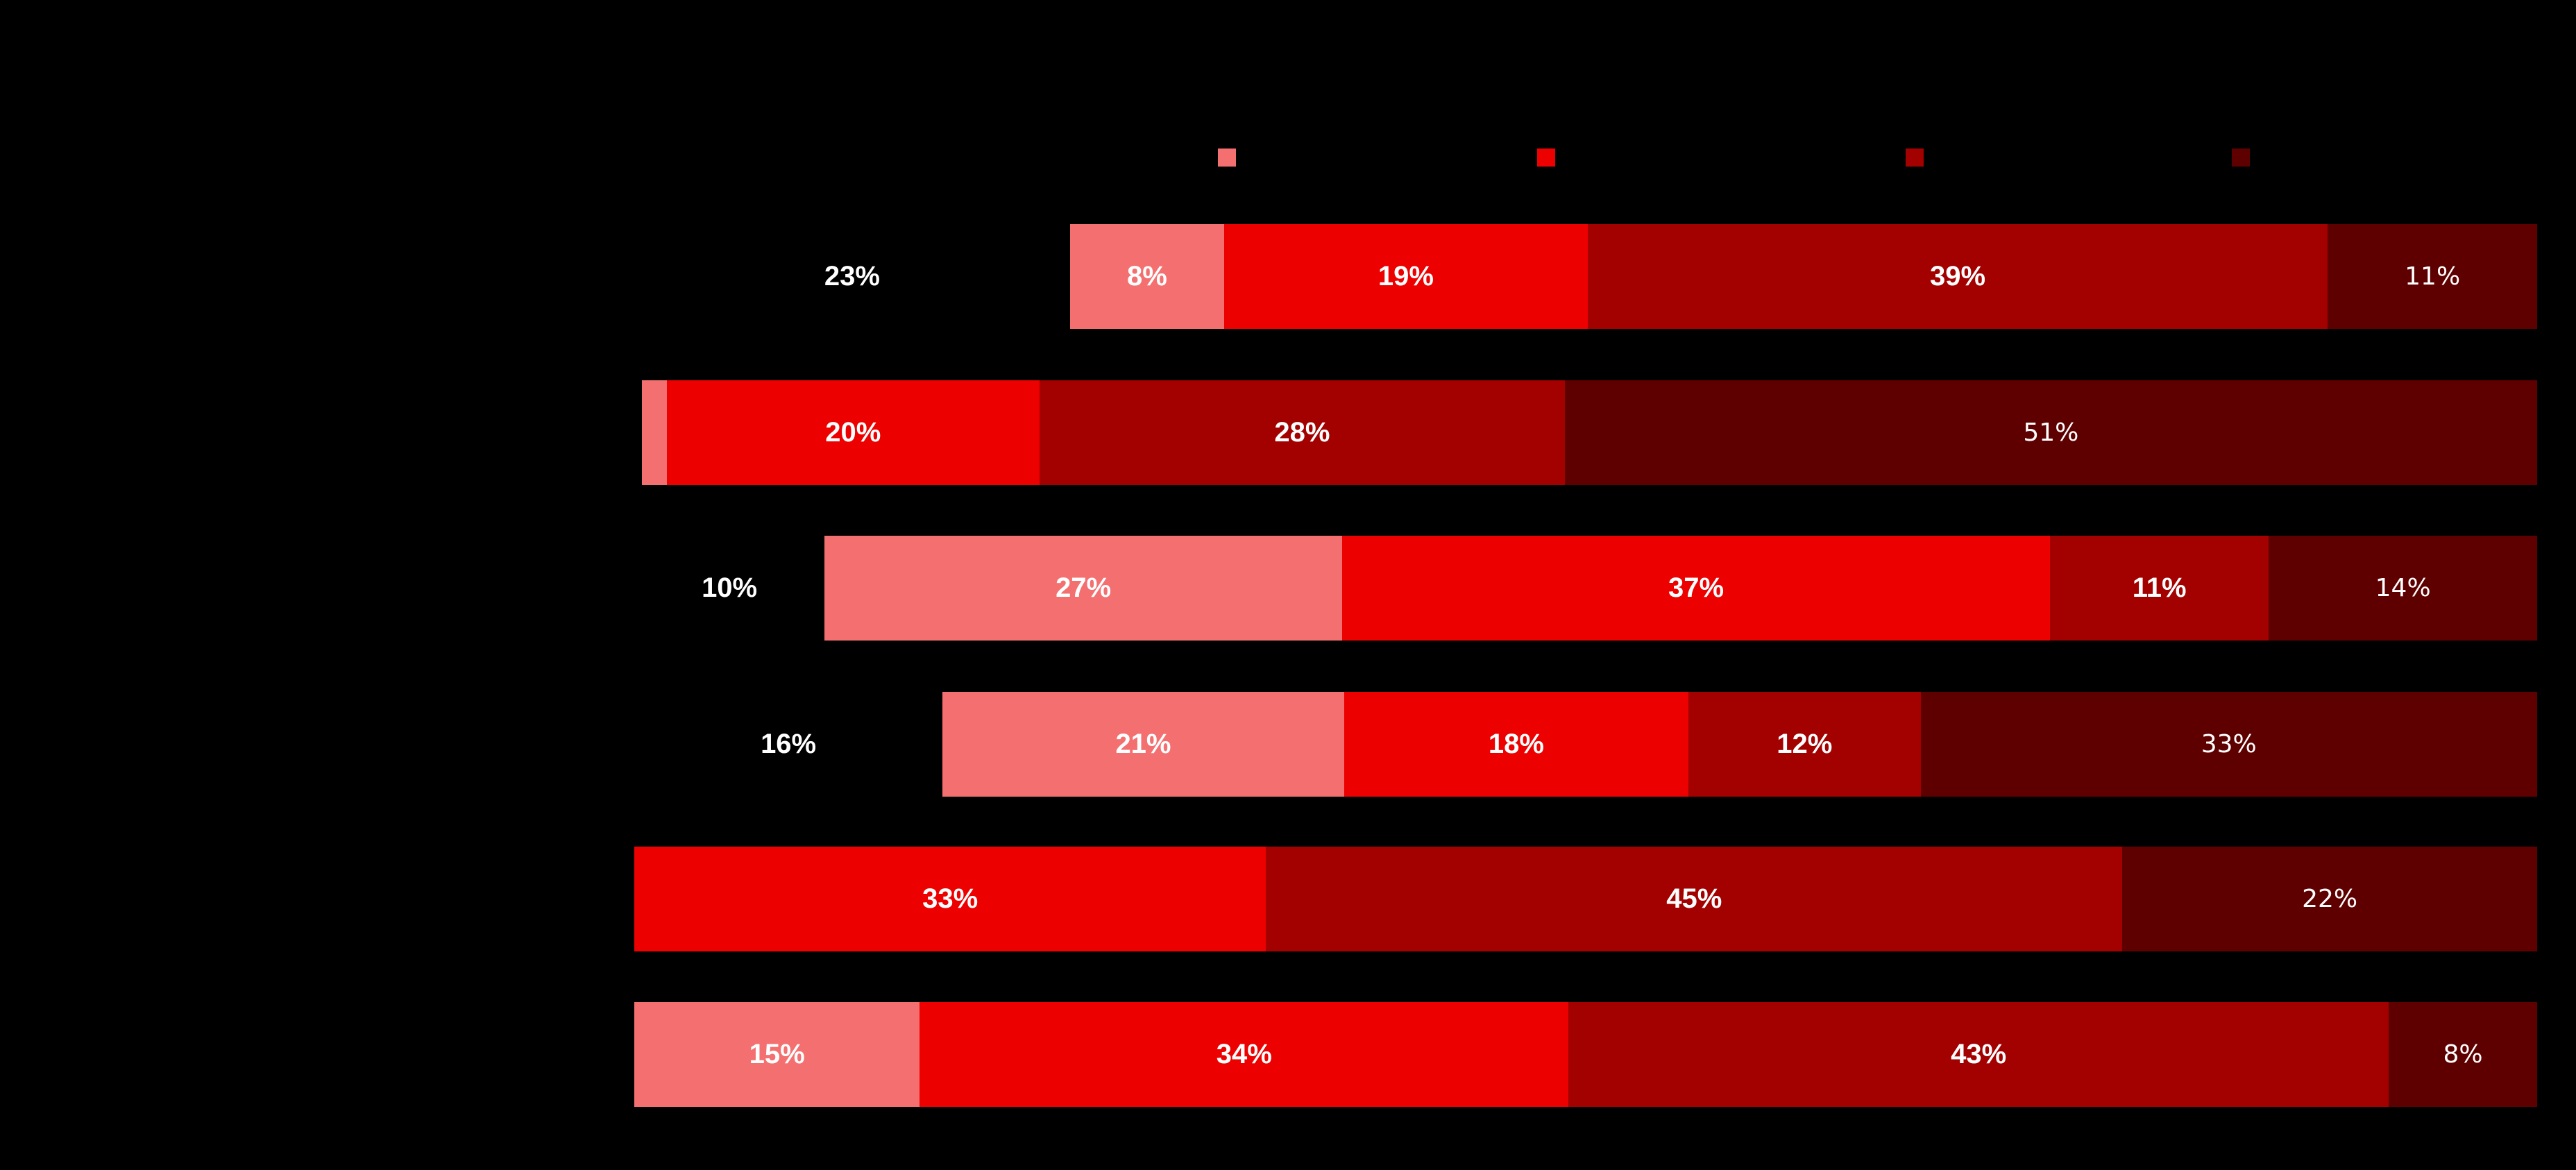  Describe the element at coordinates (852, 276) in the screenshot. I see `bar-segment: 23%` at that location.